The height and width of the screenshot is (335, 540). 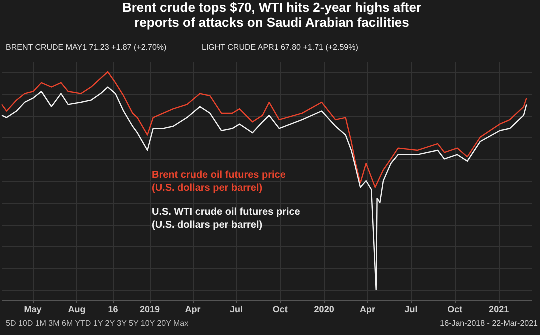 What do you see at coordinates (226, 219) in the screenshot?
I see `text: U.S. WTI crude oil futures price (U.S. dollars per barrel)` at bounding box center [226, 219].